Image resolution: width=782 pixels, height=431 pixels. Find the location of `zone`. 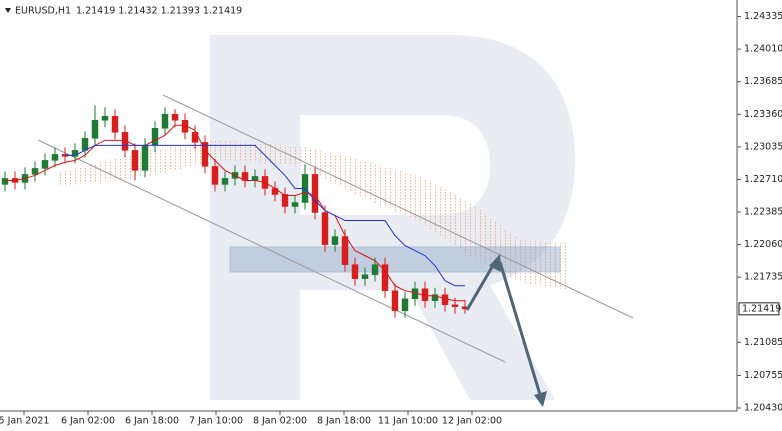

zone is located at coordinates (395, 259).